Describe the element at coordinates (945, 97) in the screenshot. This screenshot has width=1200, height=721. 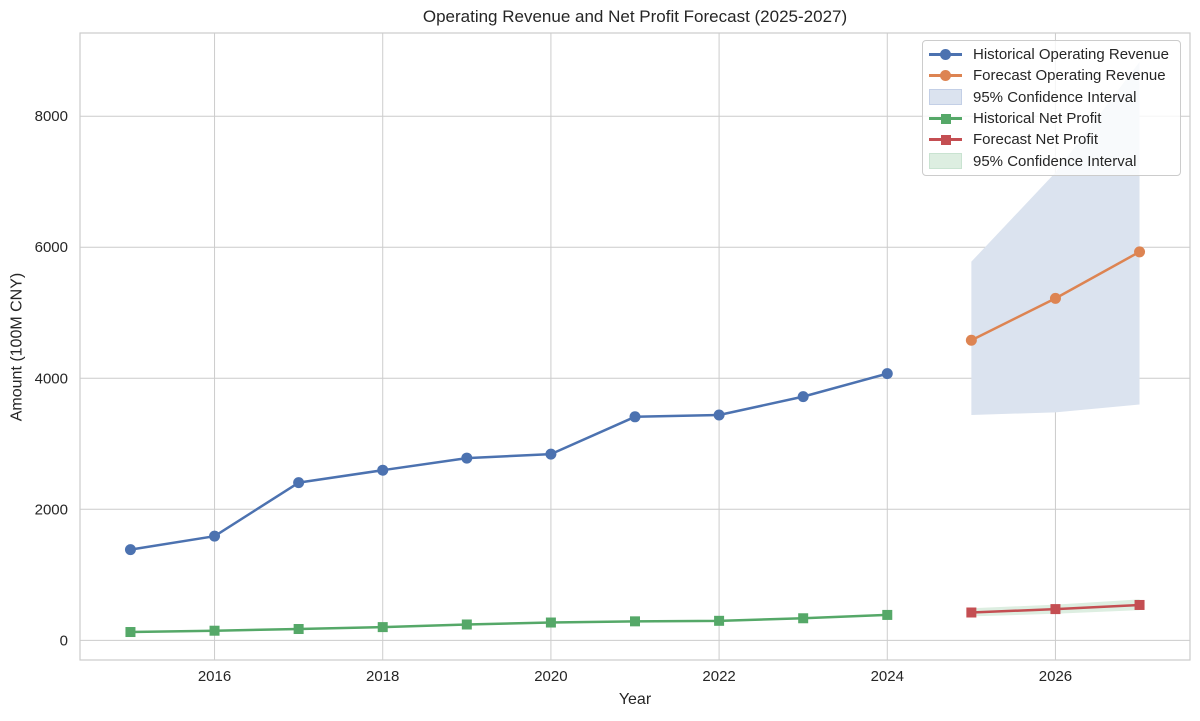
I see `legend-swatch-revenue-ci` at that location.